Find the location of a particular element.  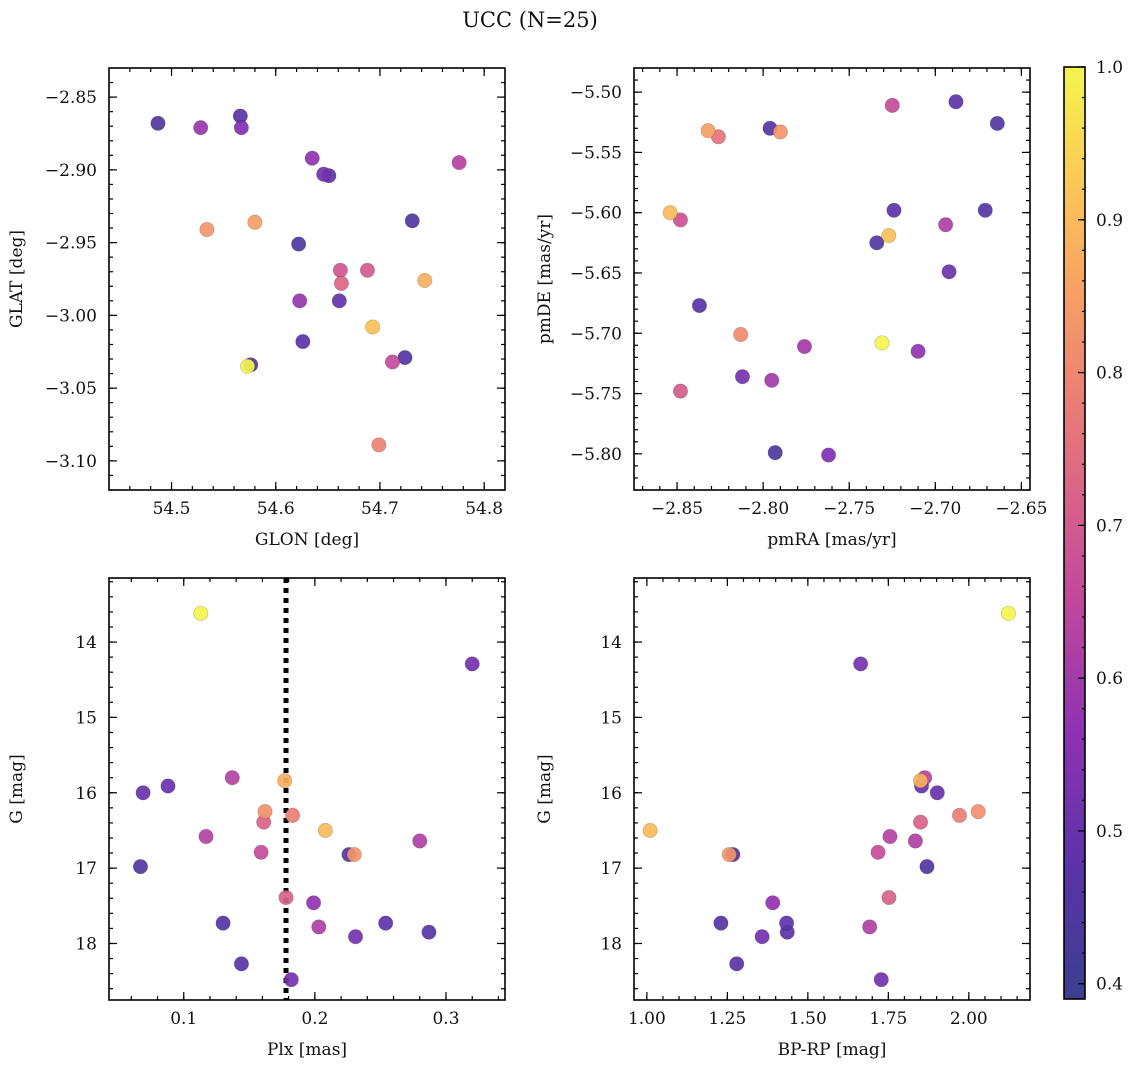

x-tick-label: 1.75 is located at coordinates (888, 1019).